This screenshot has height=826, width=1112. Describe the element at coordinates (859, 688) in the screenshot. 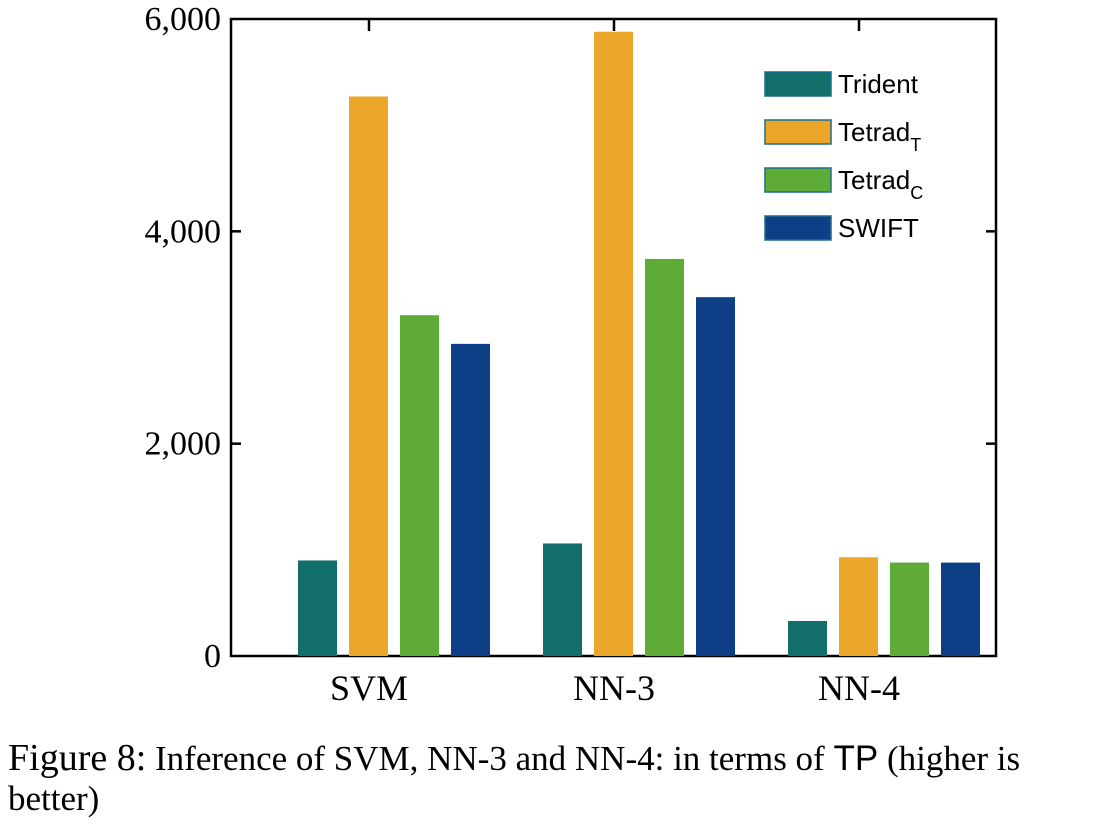

I see `x-category-label: NN-4` at that location.